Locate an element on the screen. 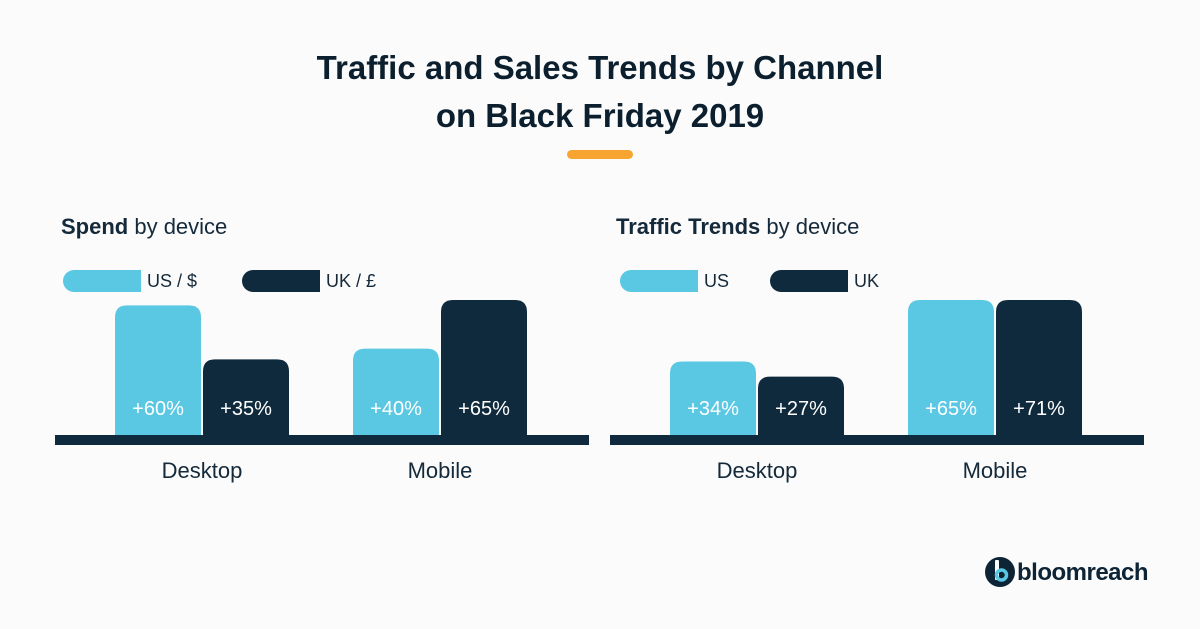 Image resolution: width=1200 pixels, height=629 pixels. bar-value-label: +60% is located at coordinates (158, 409).